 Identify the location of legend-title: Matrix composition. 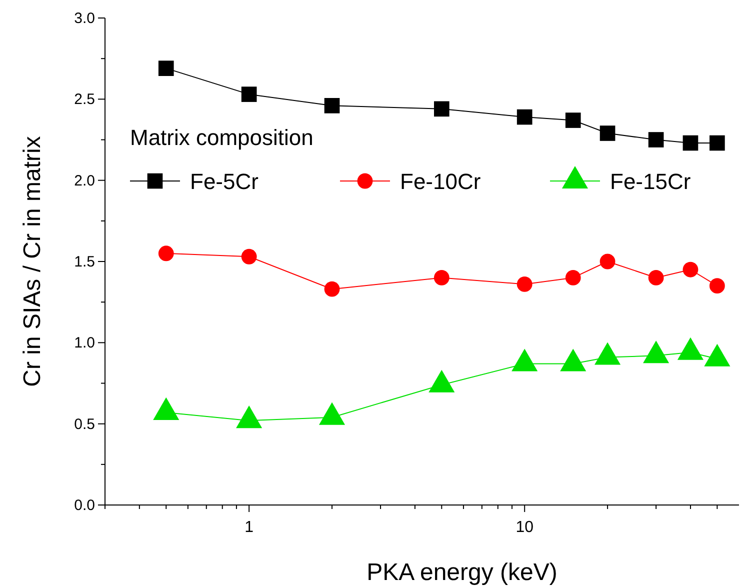
(222, 137).